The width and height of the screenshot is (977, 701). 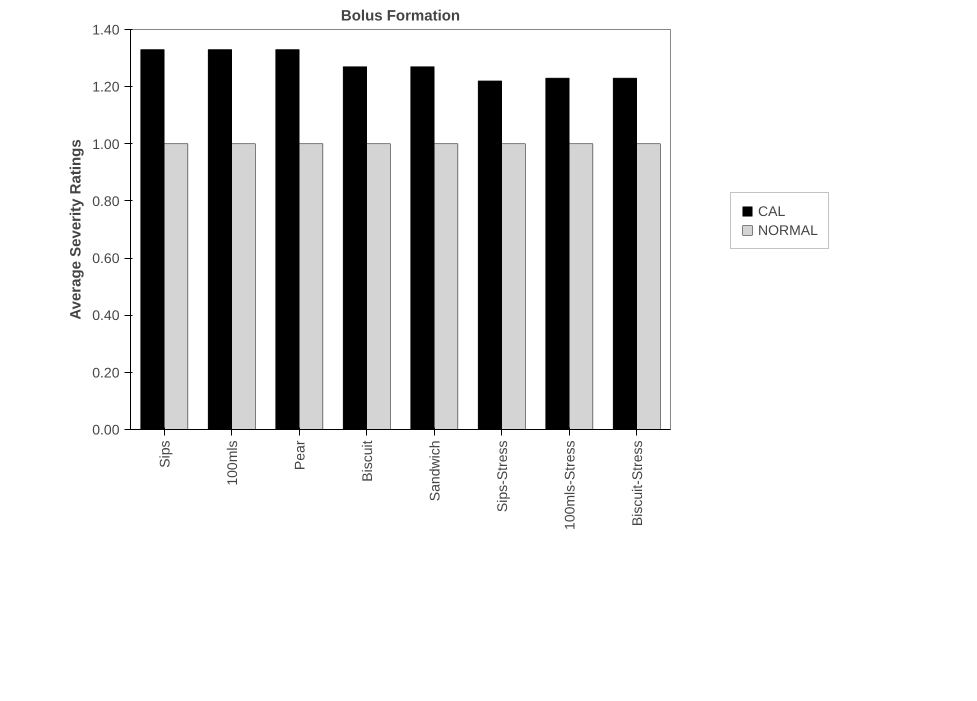 I want to click on y-tick-label: 0.60, so click(x=106, y=258).